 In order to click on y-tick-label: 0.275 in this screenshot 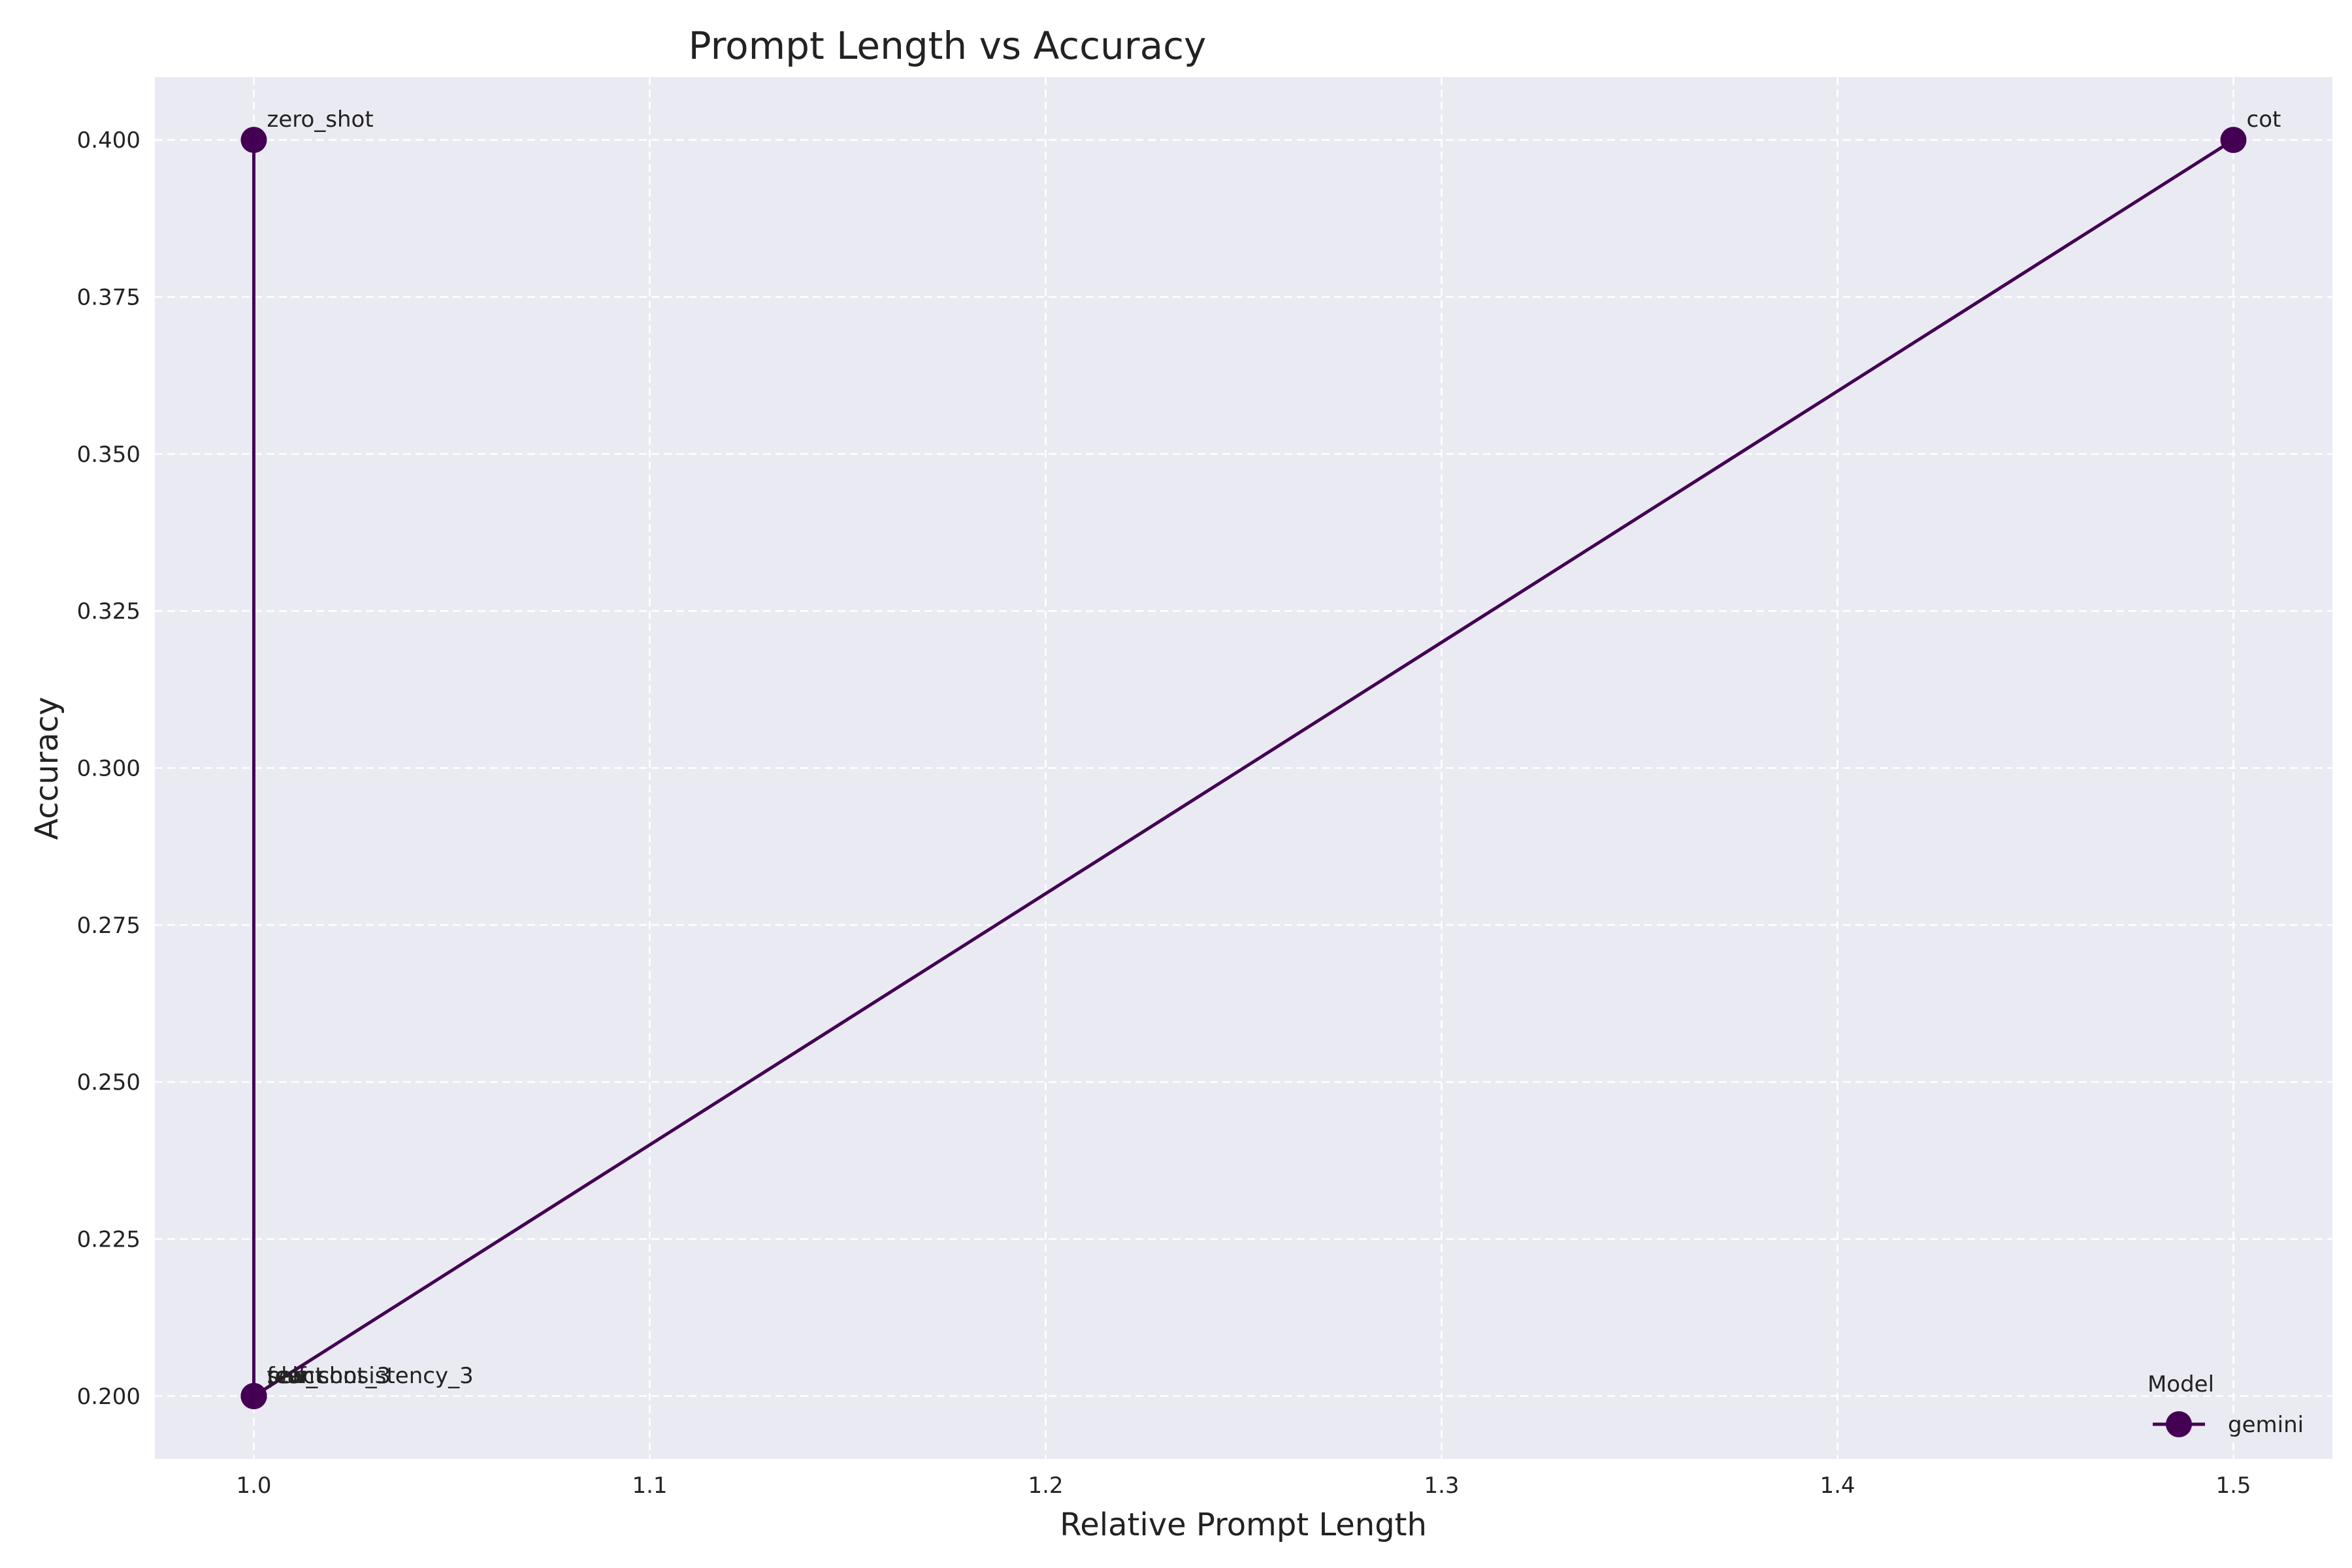, I will do `click(108, 926)`.